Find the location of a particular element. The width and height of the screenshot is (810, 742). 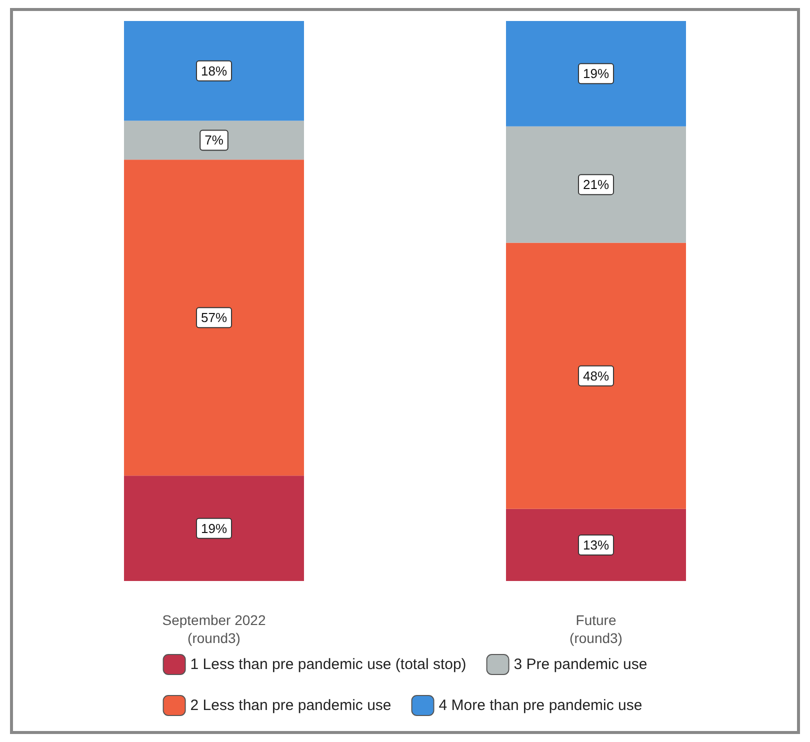

data-label: 48% is located at coordinates (596, 376).